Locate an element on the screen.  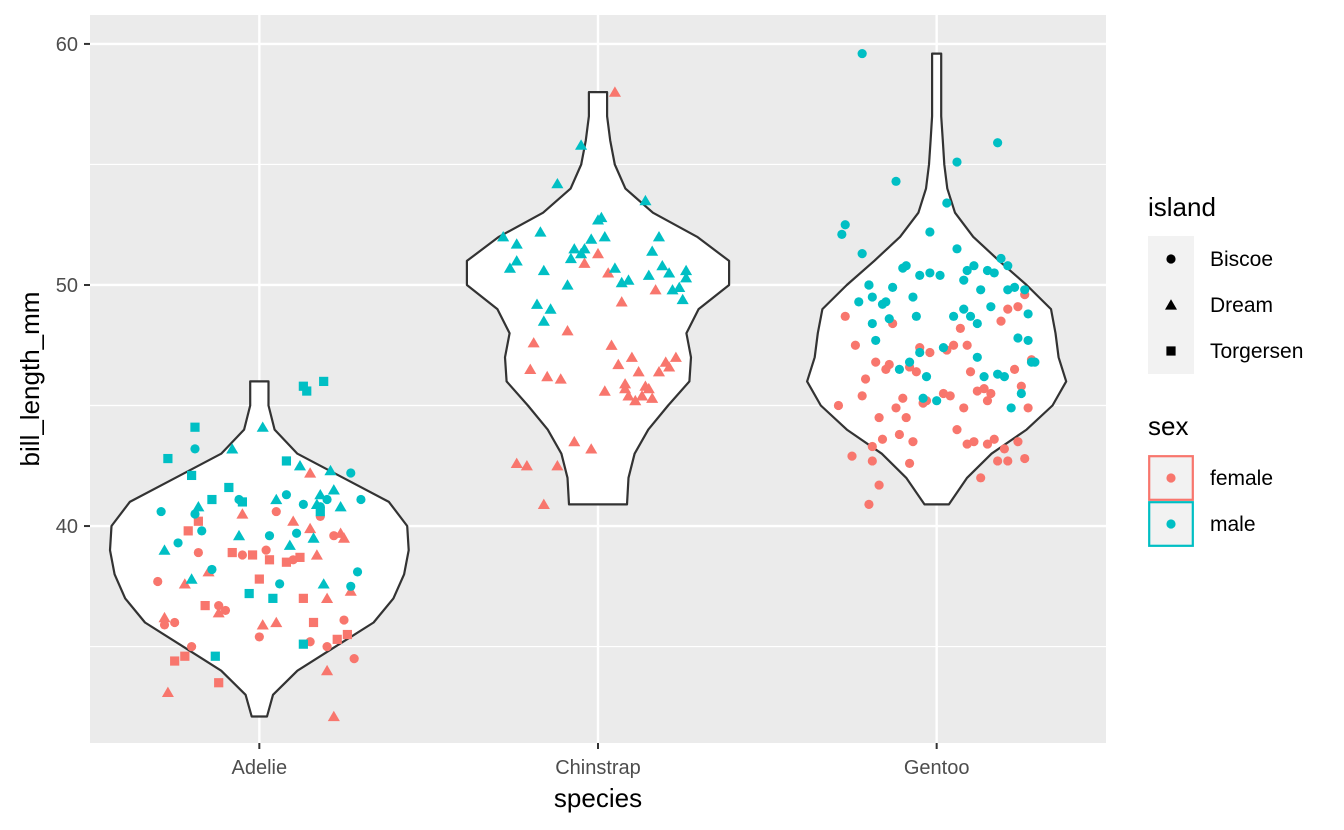
series-adelie-female-biscoe is located at coordinates (256, 585).